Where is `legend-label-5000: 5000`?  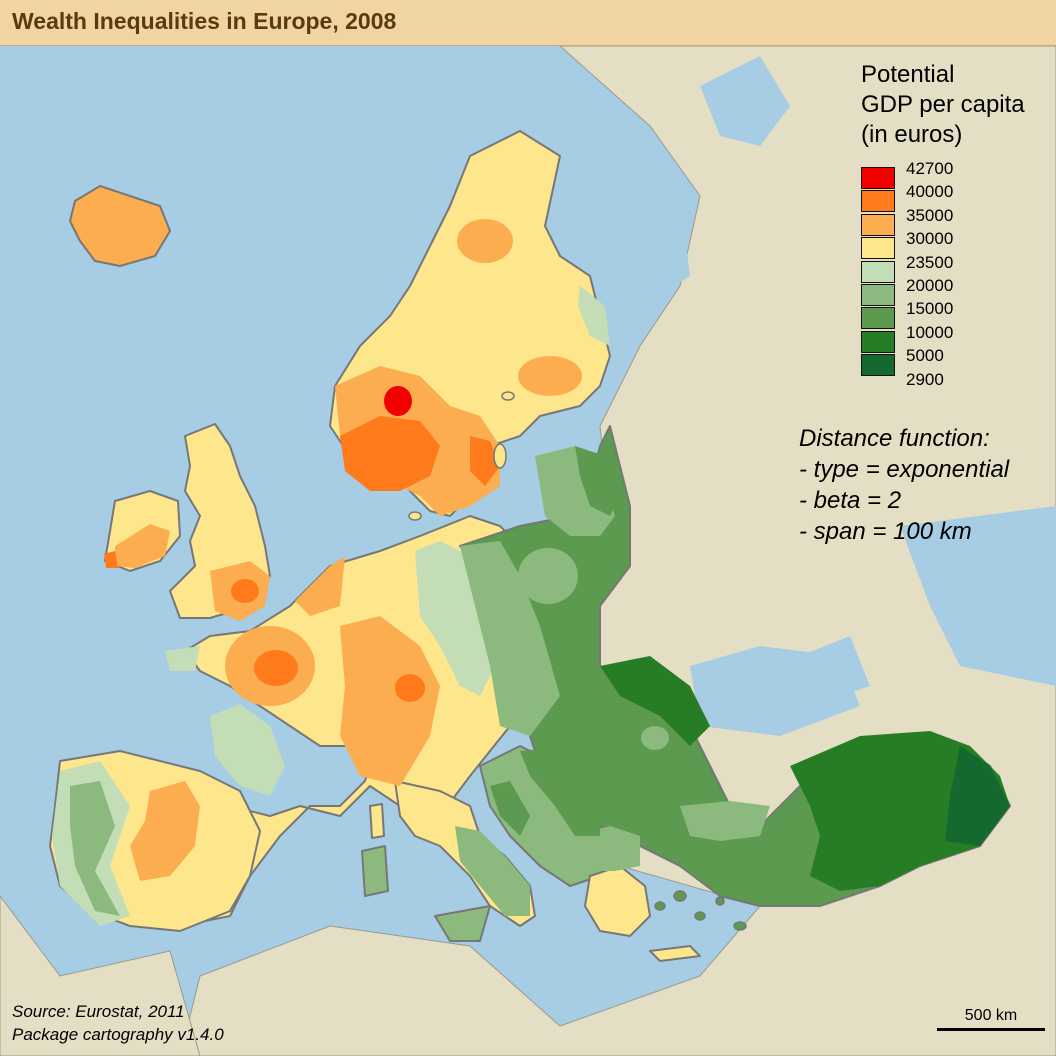
legend-label-5000: 5000 is located at coordinates (925, 356).